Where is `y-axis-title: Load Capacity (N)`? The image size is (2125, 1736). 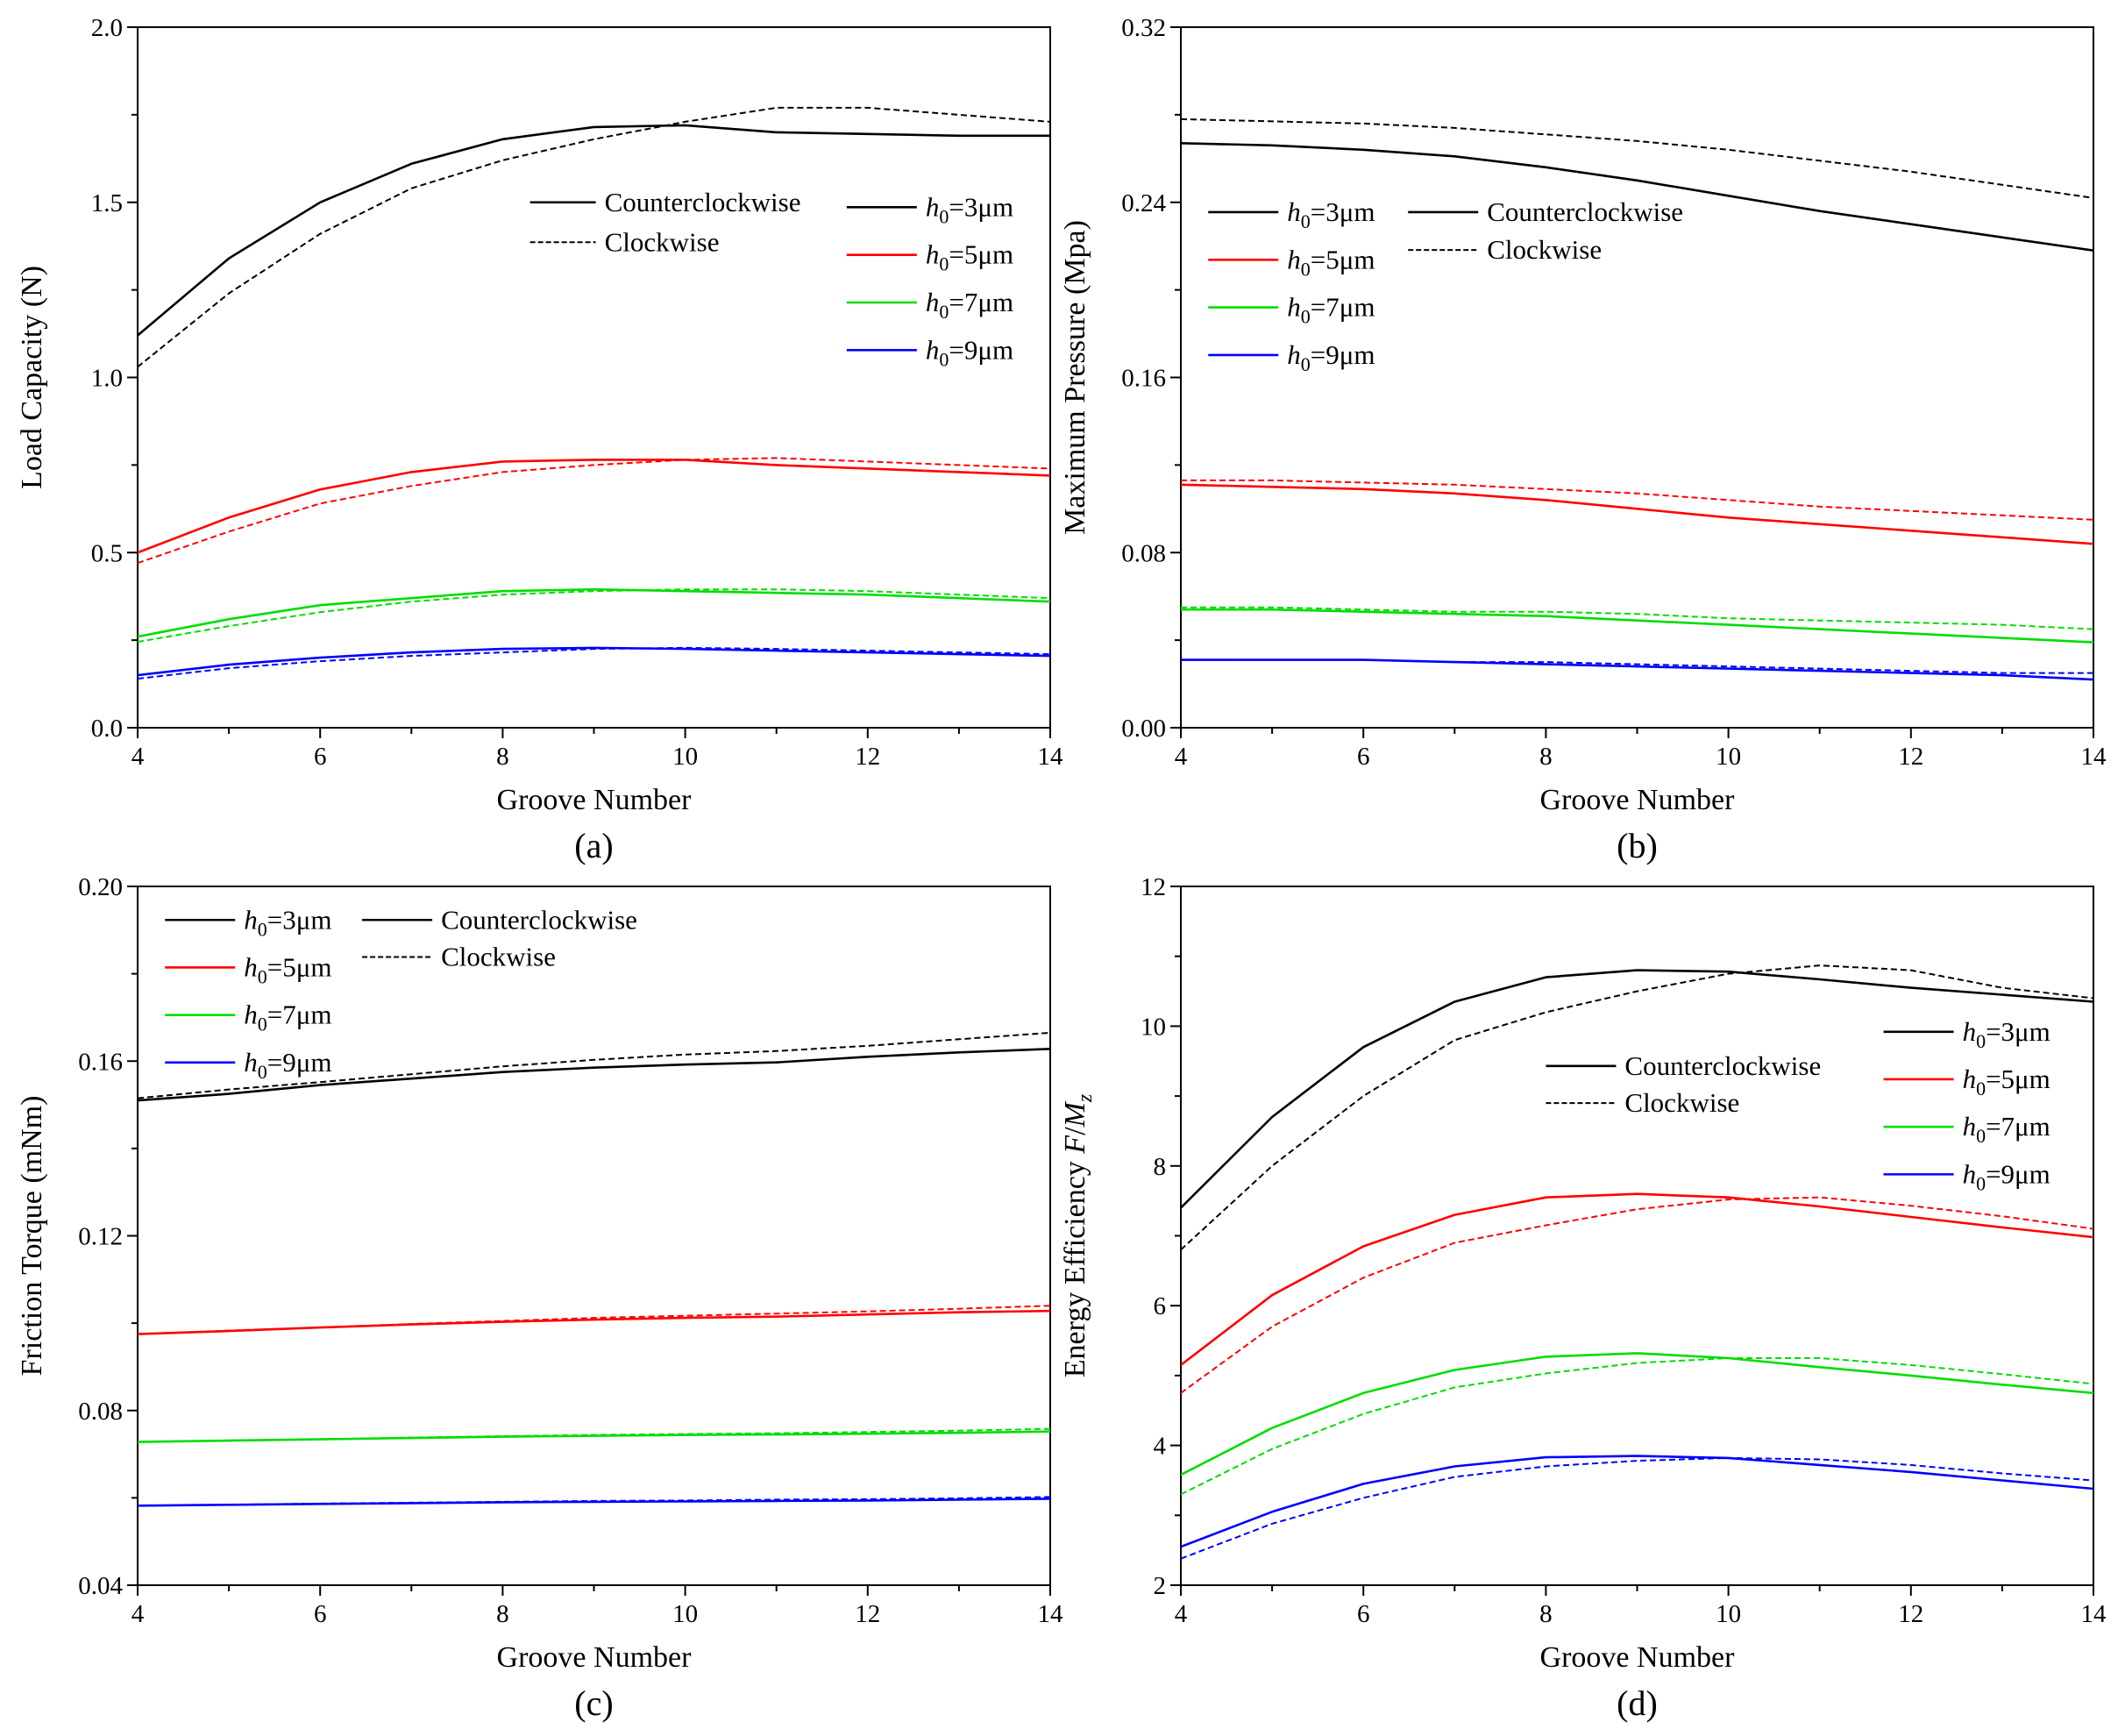 y-axis-title: Load Capacity (N) is located at coordinates (32, 377).